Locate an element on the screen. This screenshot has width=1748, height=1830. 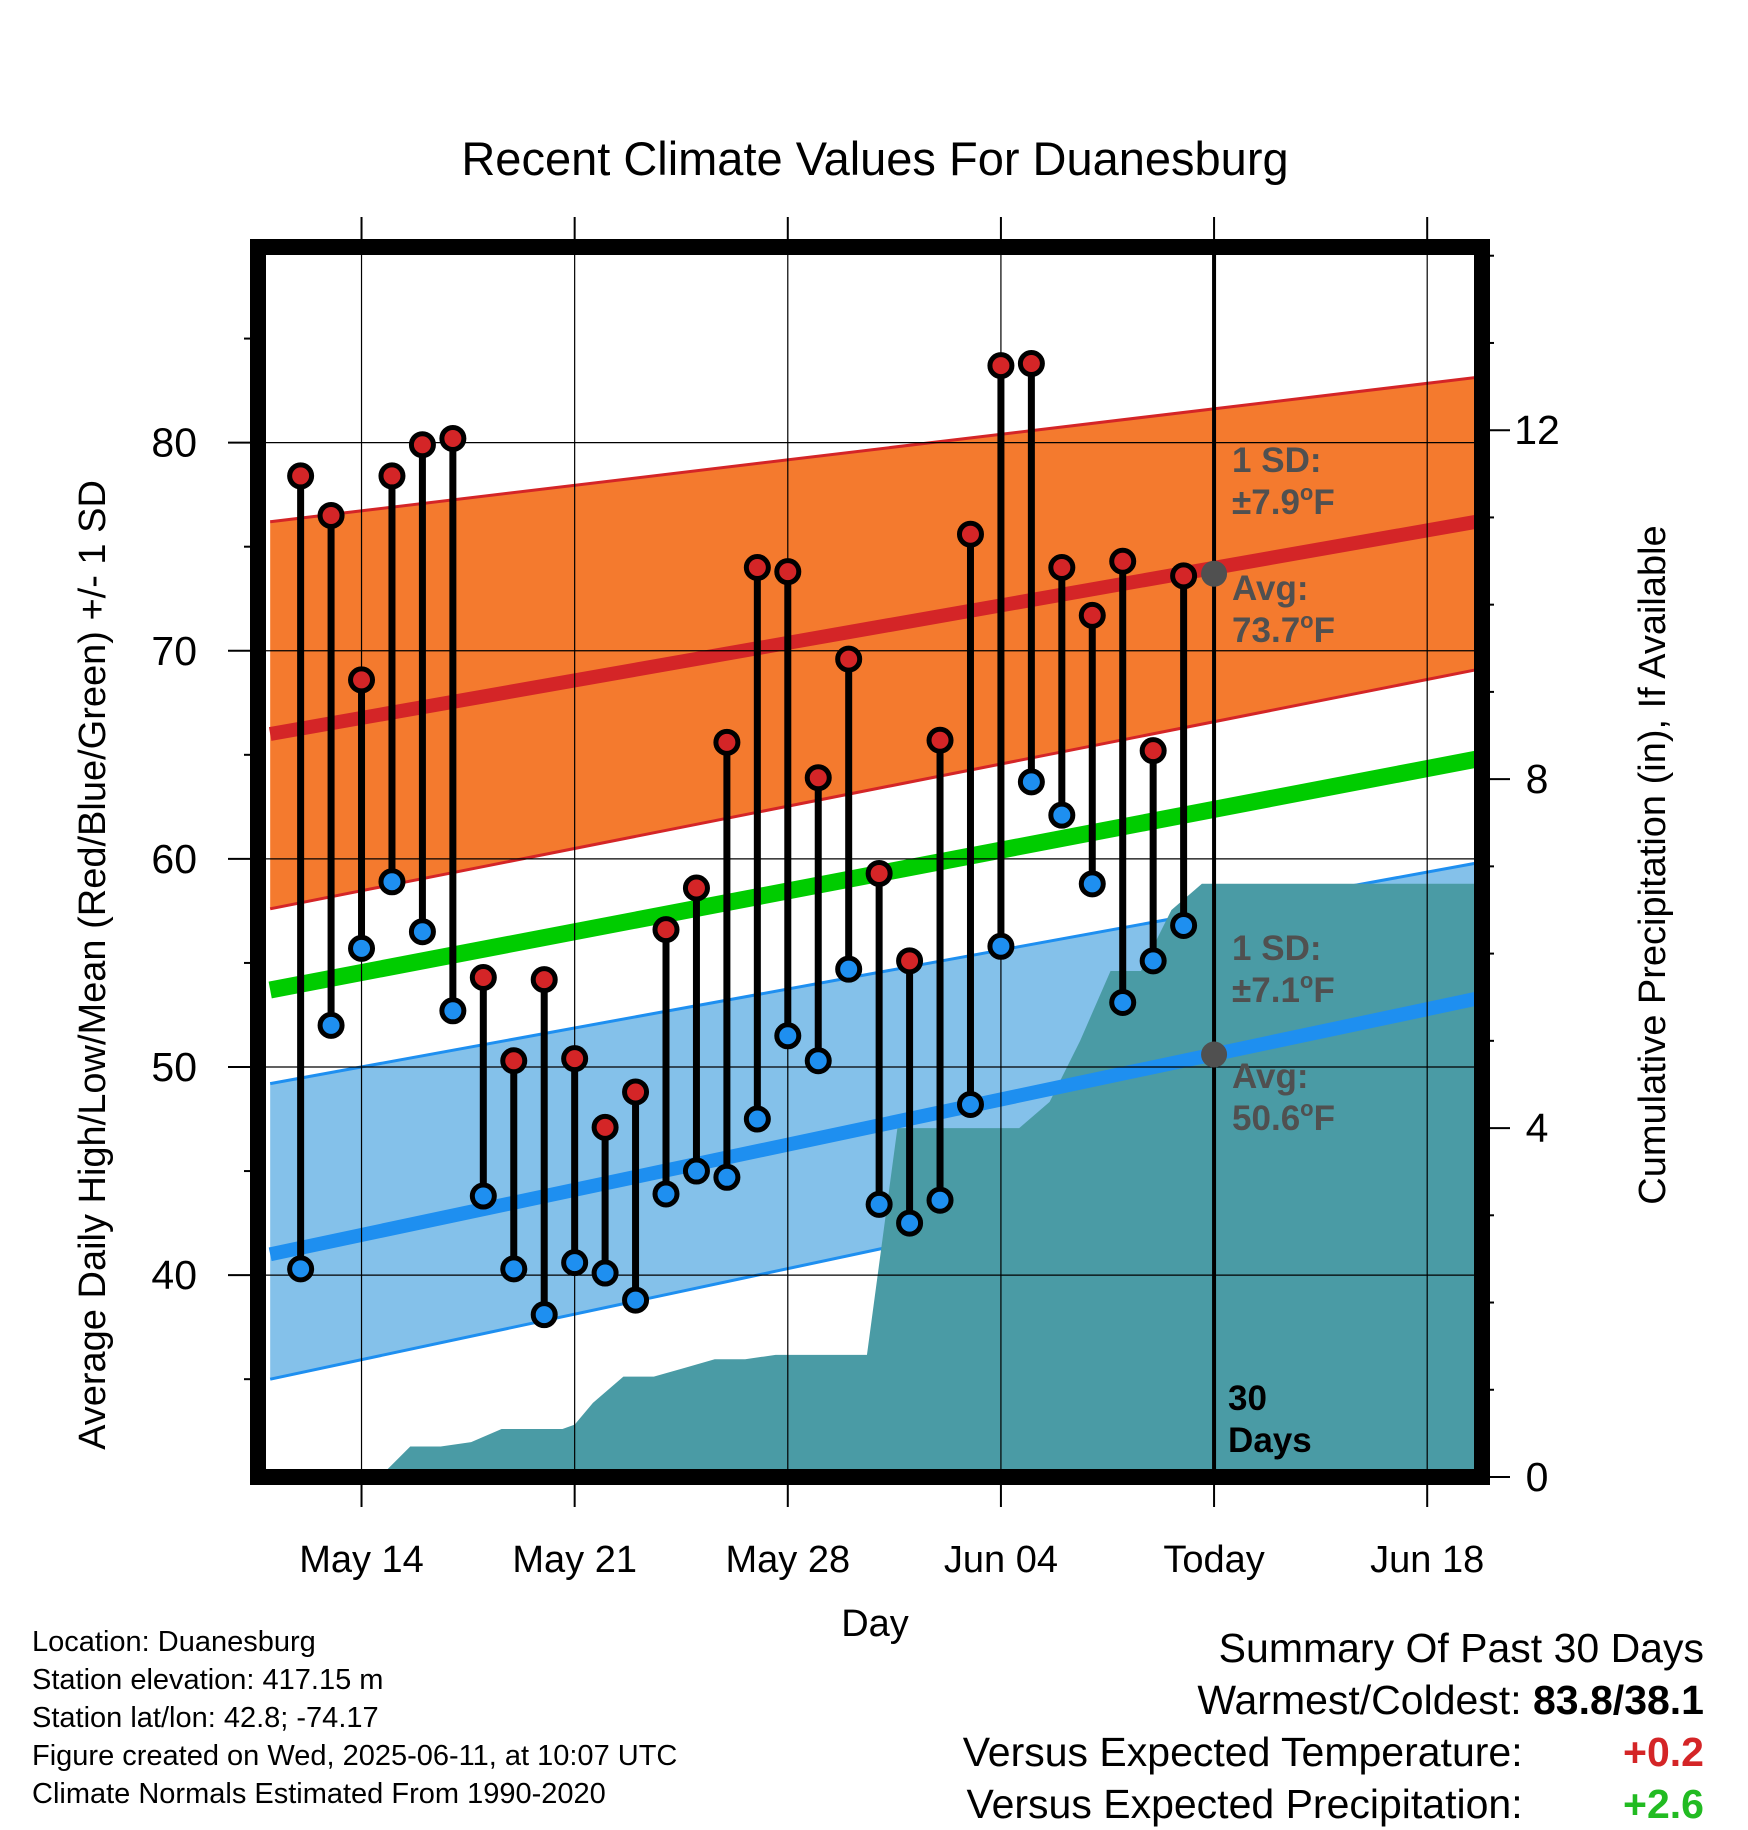
x-tick-label: Today is located at coordinates (1213, 1560).